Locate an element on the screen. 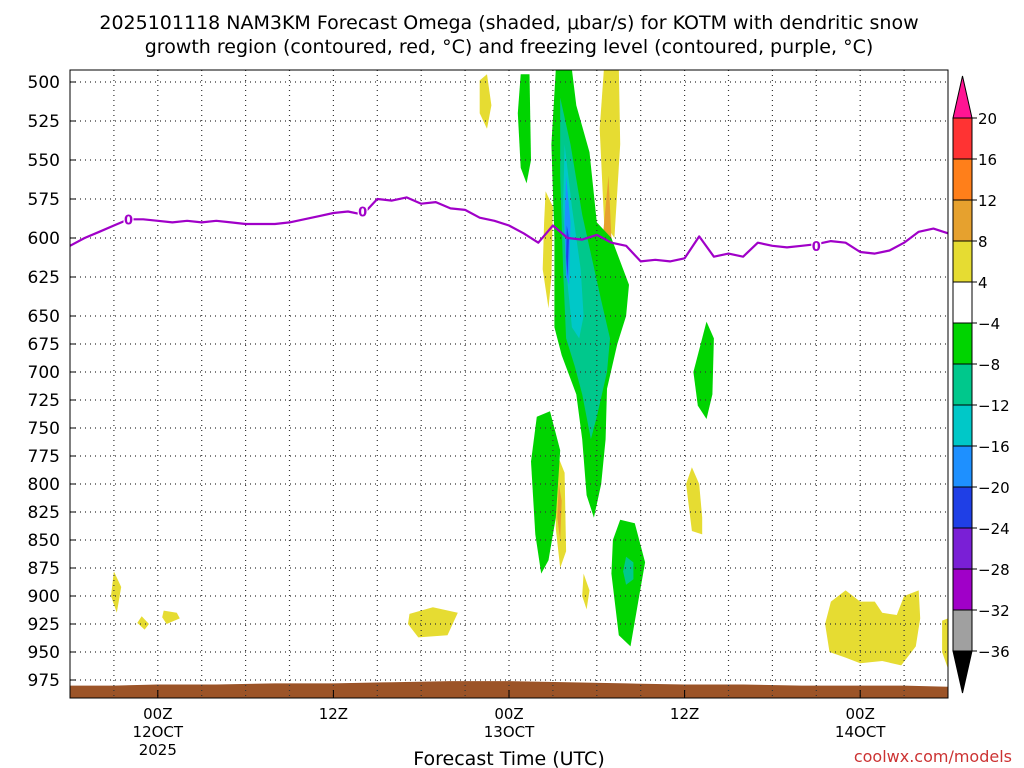 The image size is (1024, 768). credit-text: coolwx.com/models is located at coordinates (933, 756).